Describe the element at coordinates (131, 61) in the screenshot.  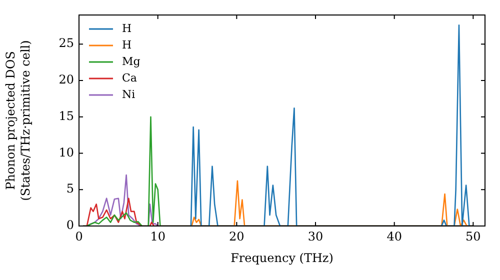
I see `legend-label: Mg` at that location.